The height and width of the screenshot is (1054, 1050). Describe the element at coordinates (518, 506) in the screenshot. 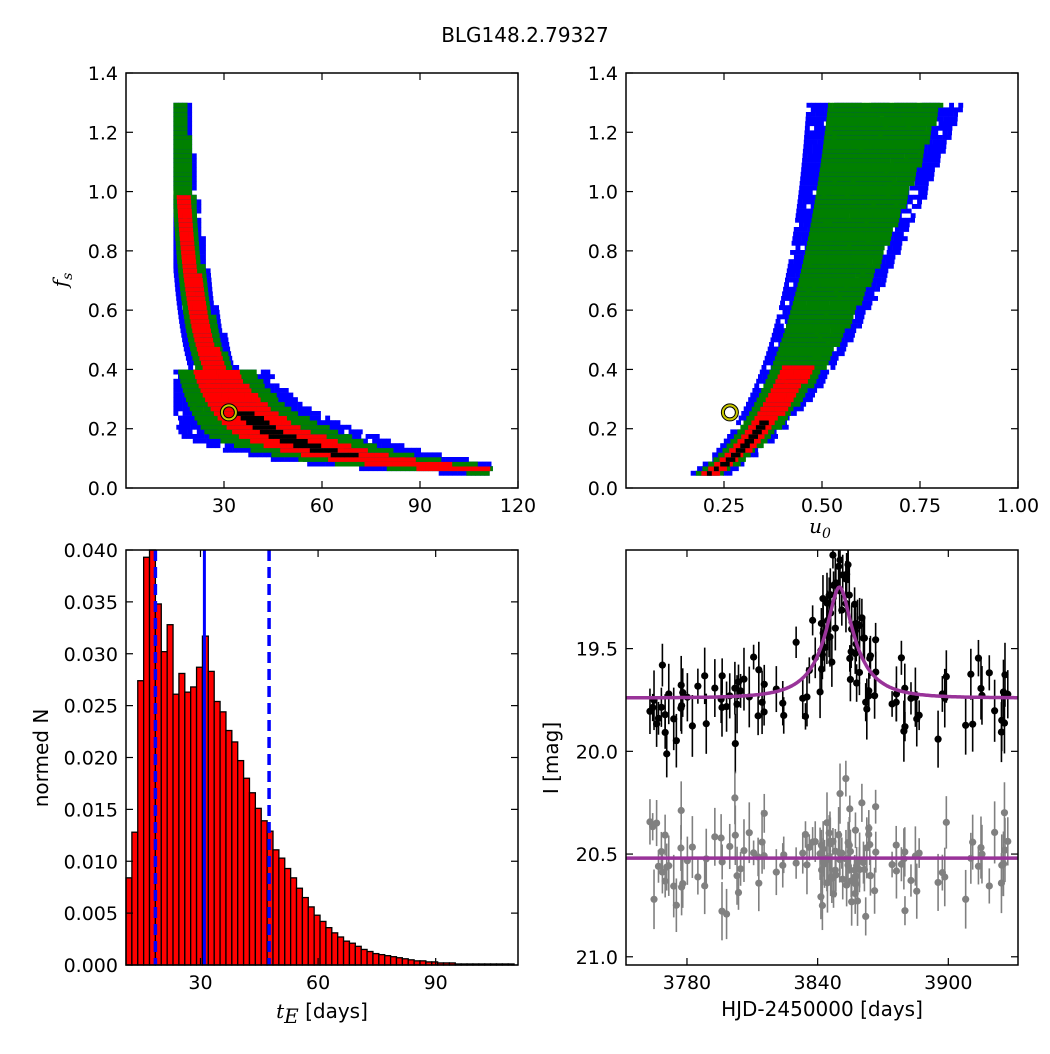

I see `panel-tl-xtick-label: 120` at that location.